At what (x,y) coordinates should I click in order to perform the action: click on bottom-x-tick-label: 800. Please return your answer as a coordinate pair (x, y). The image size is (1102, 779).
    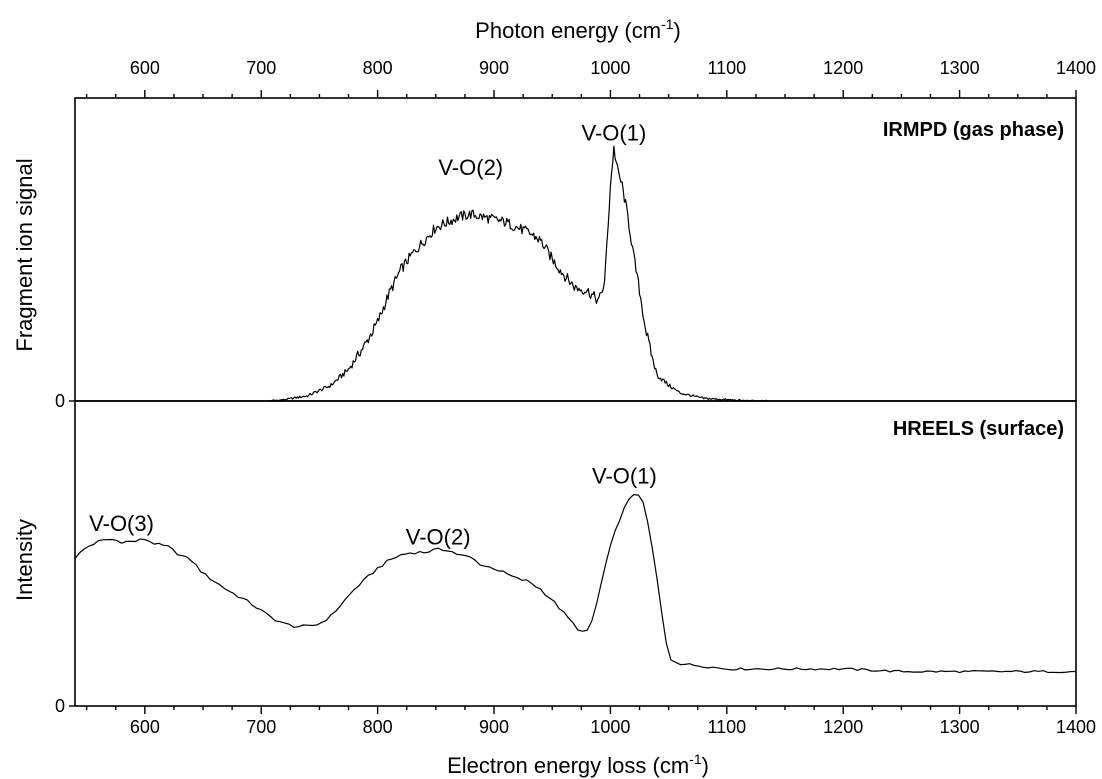
    Looking at the image, I should click on (378, 727).